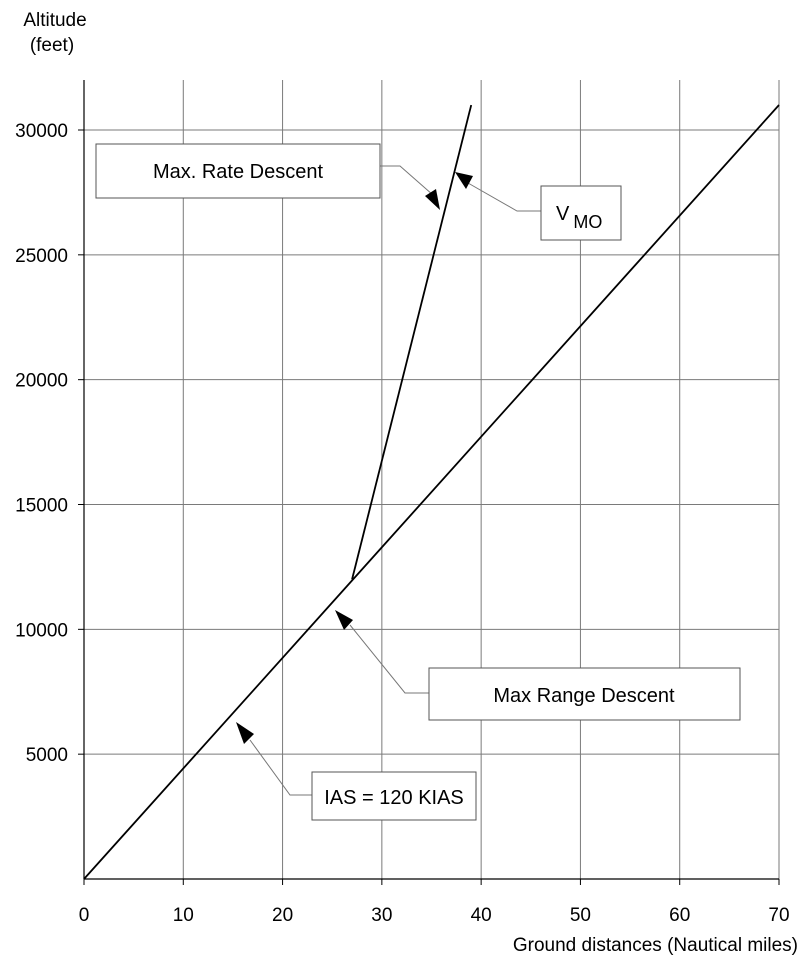  What do you see at coordinates (432, 199) in the screenshot?
I see `arrowhead-max-rate` at bounding box center [432, 199].